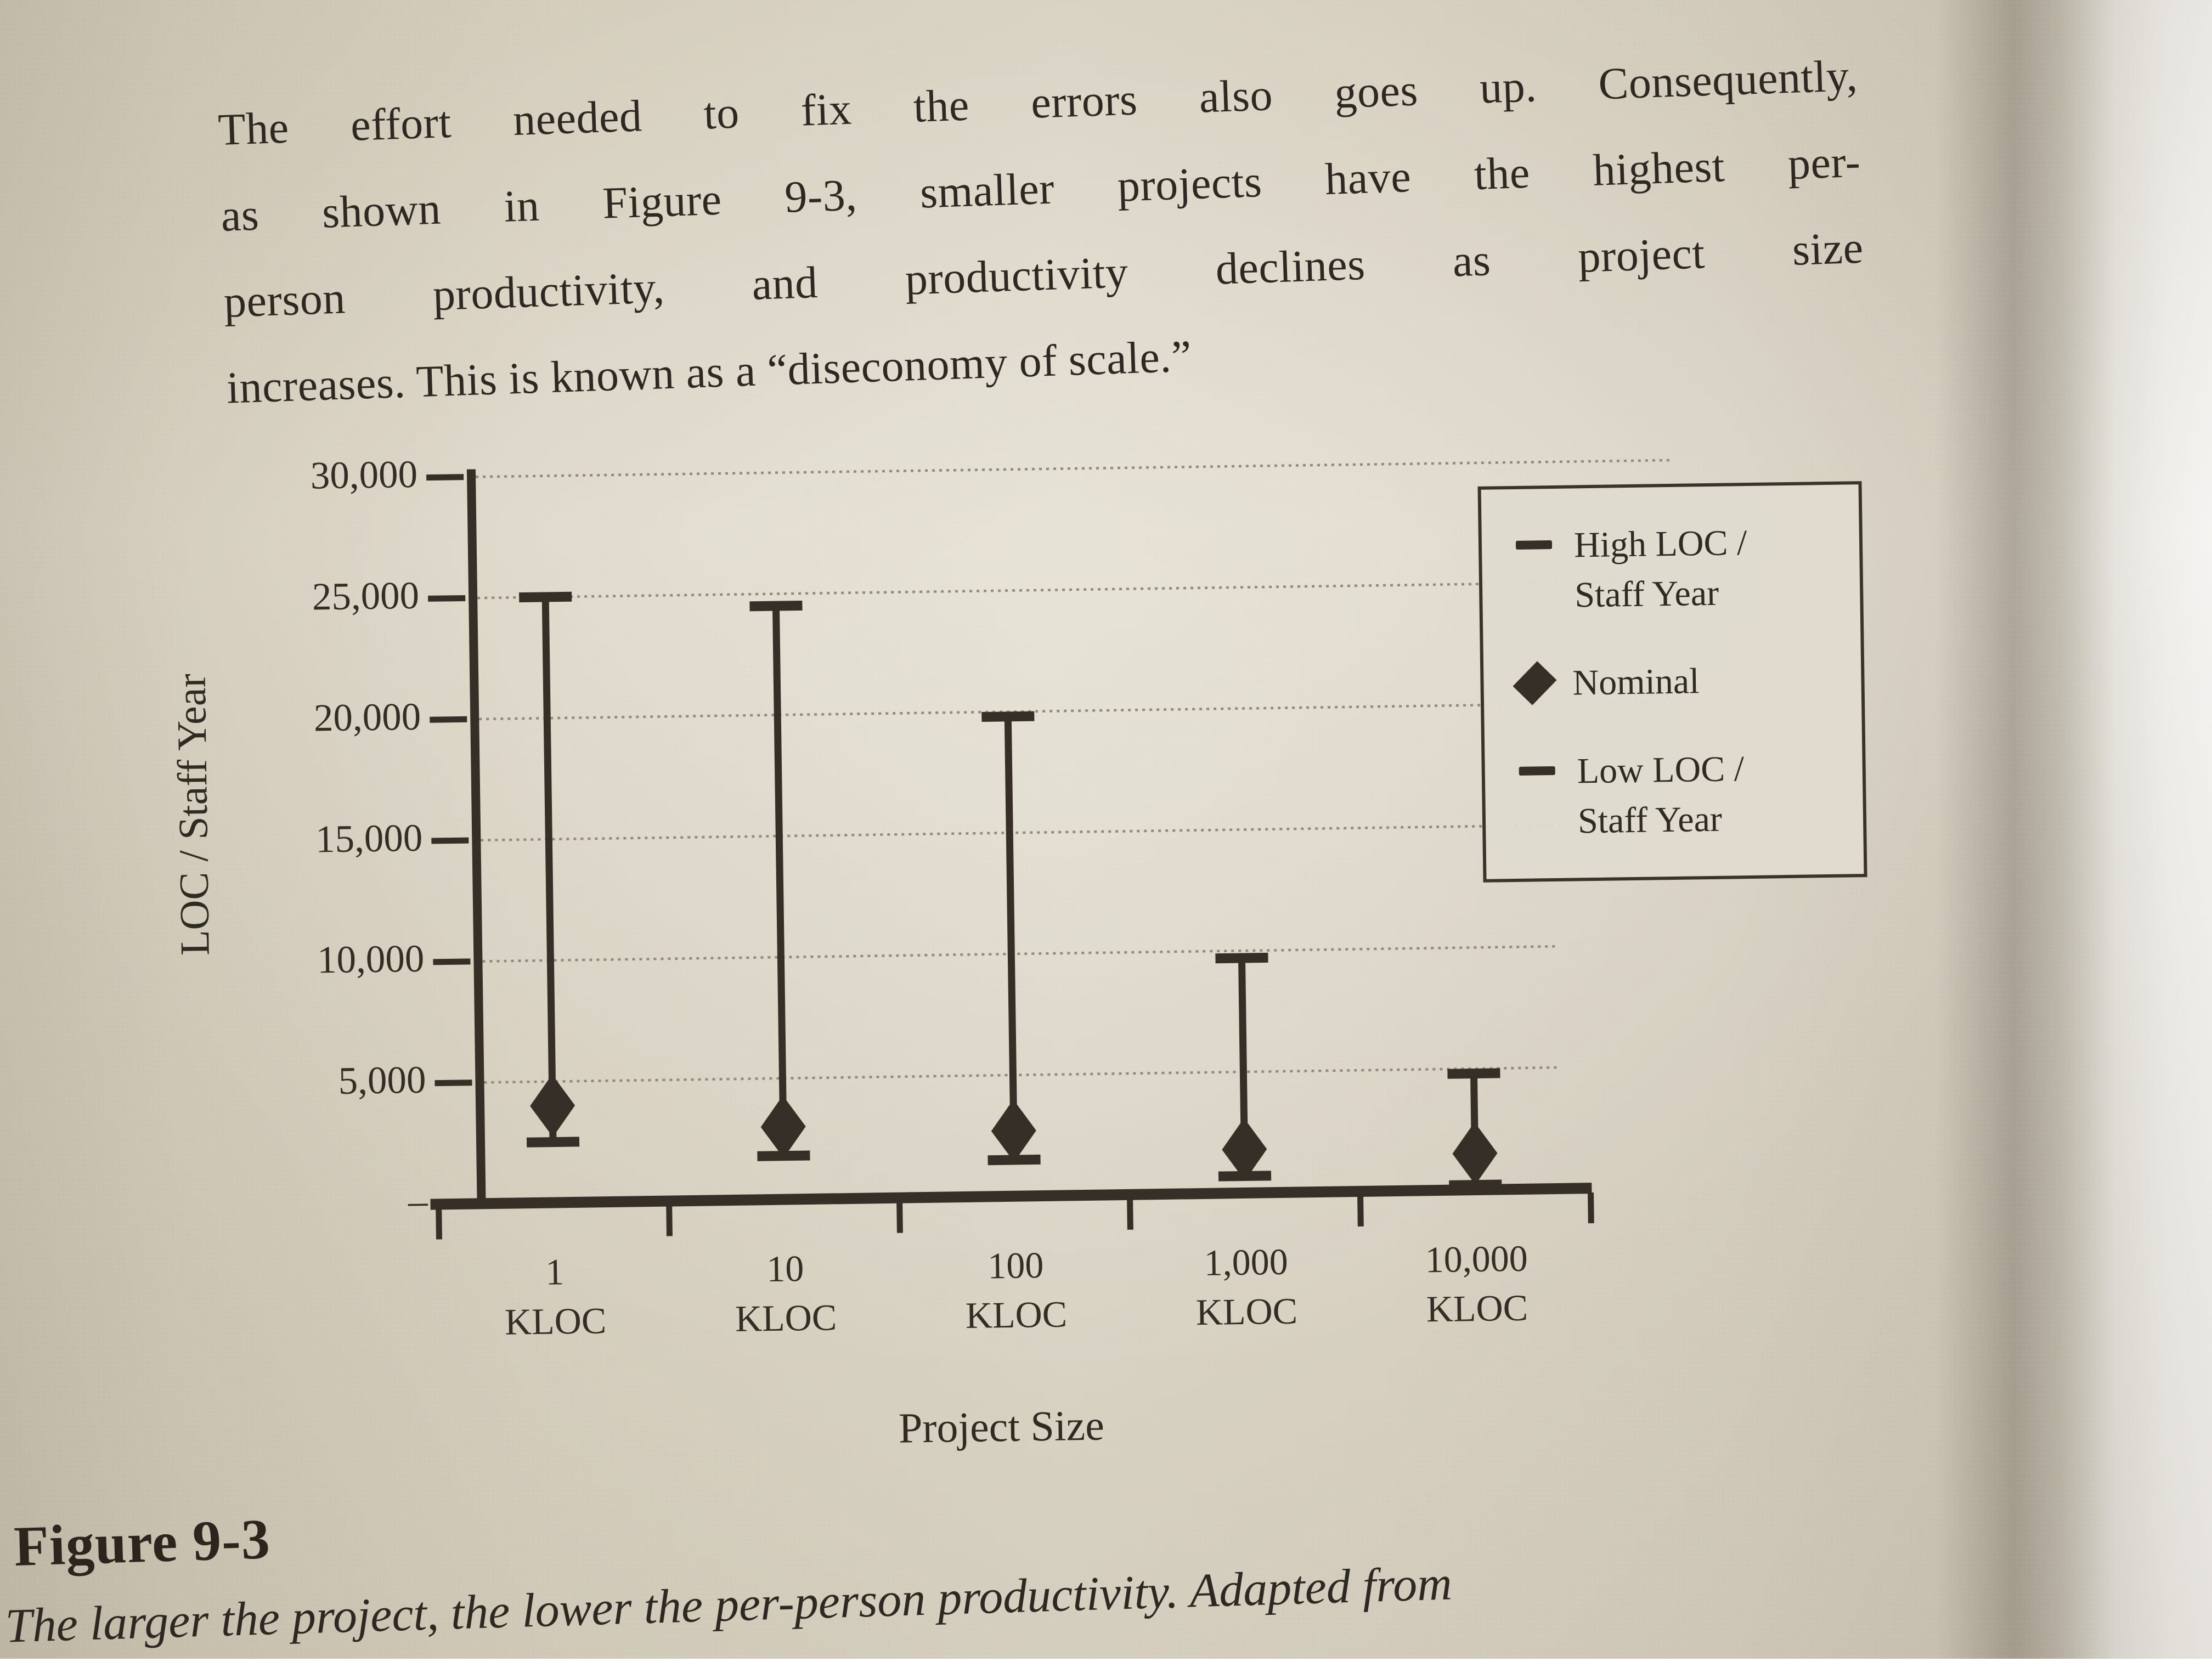 This screenshot has width=2212, height=1673. I want to click on legend-item-high: High LOC / Staff Year, so click(1679, 569).